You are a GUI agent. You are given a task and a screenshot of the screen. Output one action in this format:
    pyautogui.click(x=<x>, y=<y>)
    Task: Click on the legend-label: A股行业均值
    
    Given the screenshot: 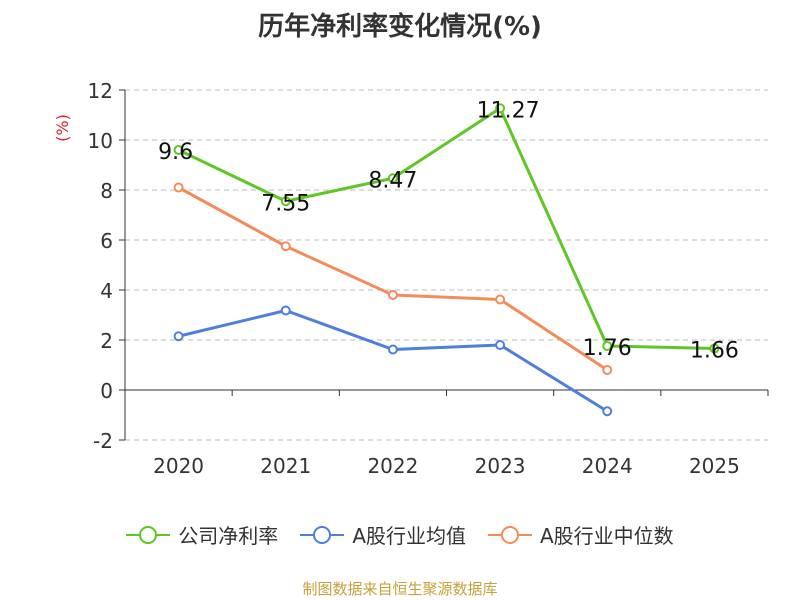 What is the action you would take?
    pyautogui.click(x=409, y=536)
    